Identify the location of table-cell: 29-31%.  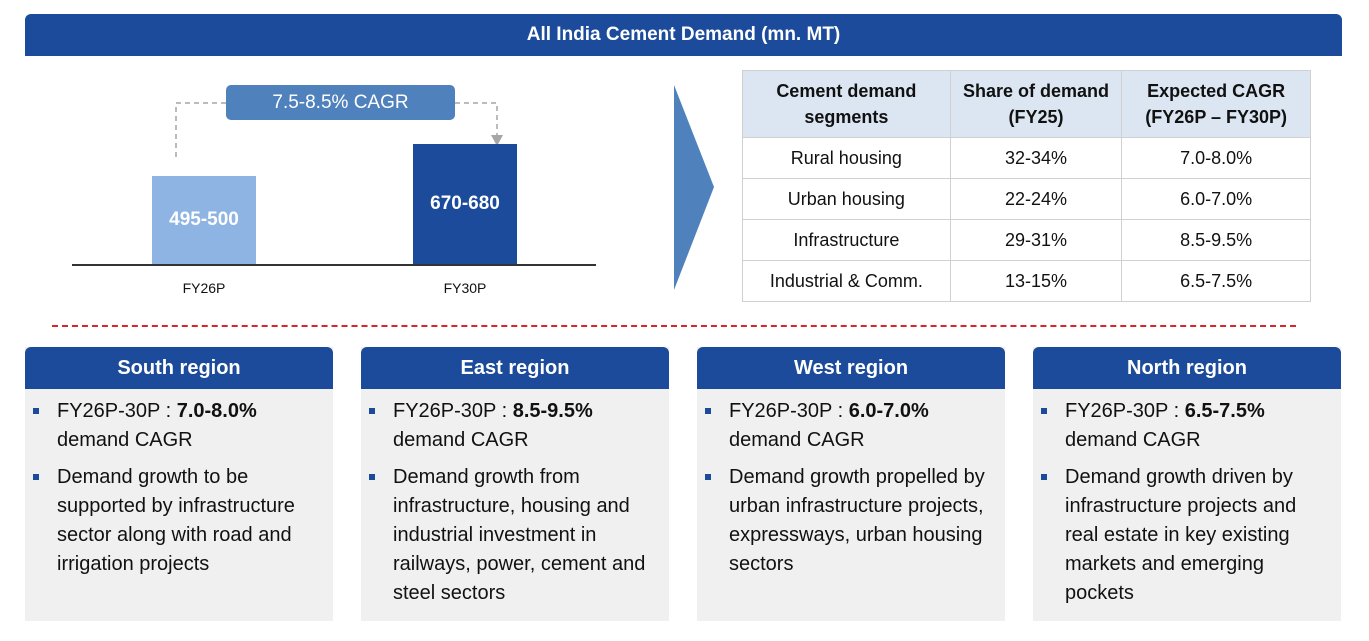
(1036, 240).